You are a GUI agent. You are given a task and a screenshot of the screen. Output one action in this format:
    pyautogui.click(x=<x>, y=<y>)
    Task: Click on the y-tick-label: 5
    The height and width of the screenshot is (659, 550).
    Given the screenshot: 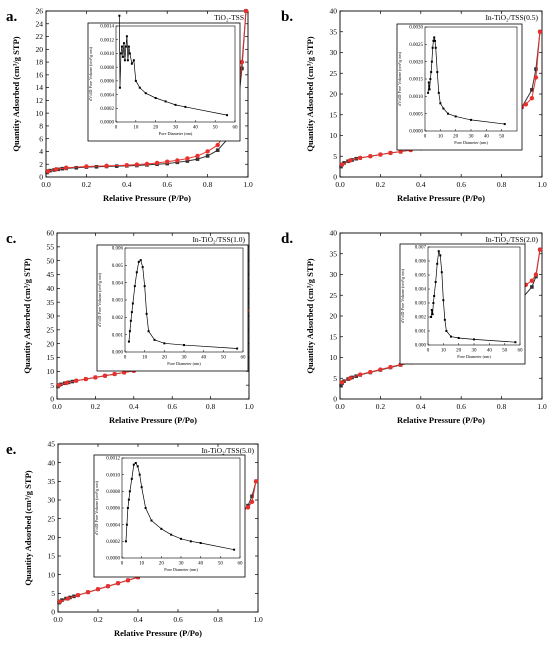 What is the action you would take?
    pyautogui.click(x=335, y=156)
    